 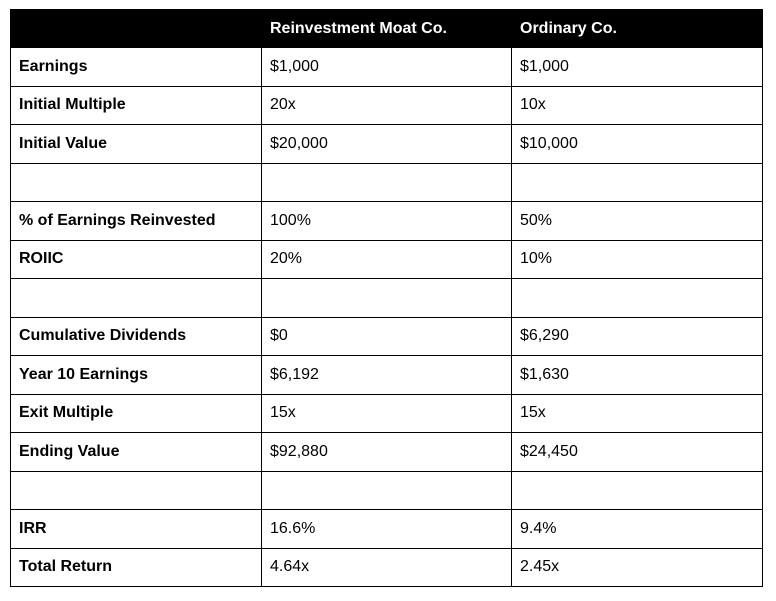 I want to click on cell-value: 20%, so click(x=386, y=259).